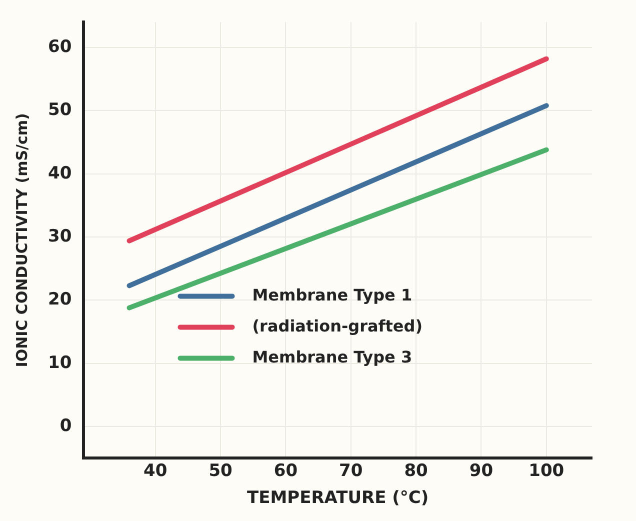 Image resolution: width=636 pixels, height=521 pixels. What do you see at coordinates (337, 326) in the screenshot?
I see `legend-label: (radiation-grafted)` at bounding box center [337, 326].